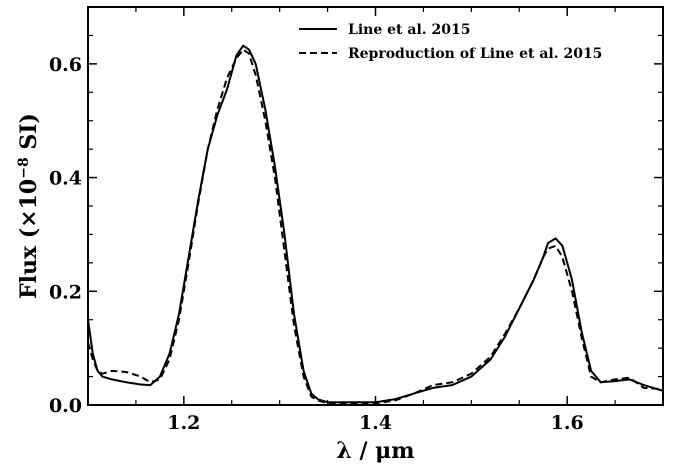 The width and height of the screenshot is (683, 465). Describe the element at coordinates (65, 65) in the screenshot. I see `y-tick-label: 0.6` at that location.